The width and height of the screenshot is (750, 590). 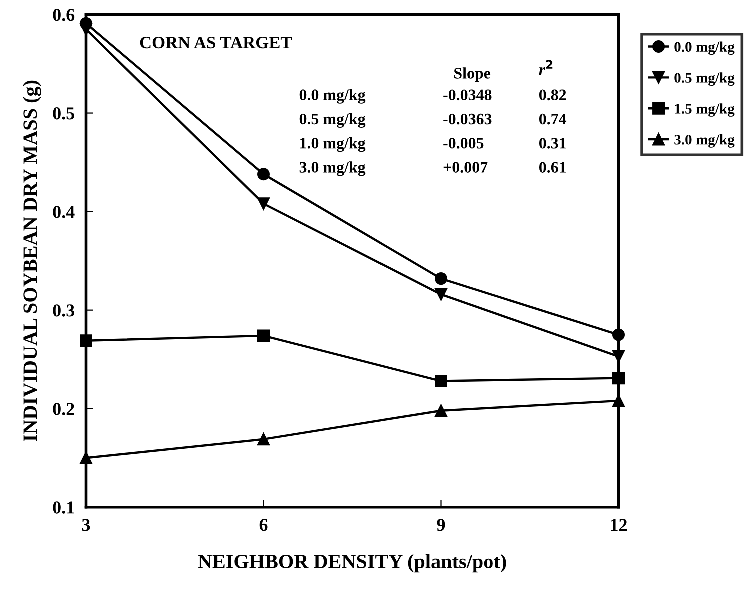 What do you see at coordinates (466, 168) in the screenshot?
I see `annotation: +0.007` at bounding box center [466, 168].